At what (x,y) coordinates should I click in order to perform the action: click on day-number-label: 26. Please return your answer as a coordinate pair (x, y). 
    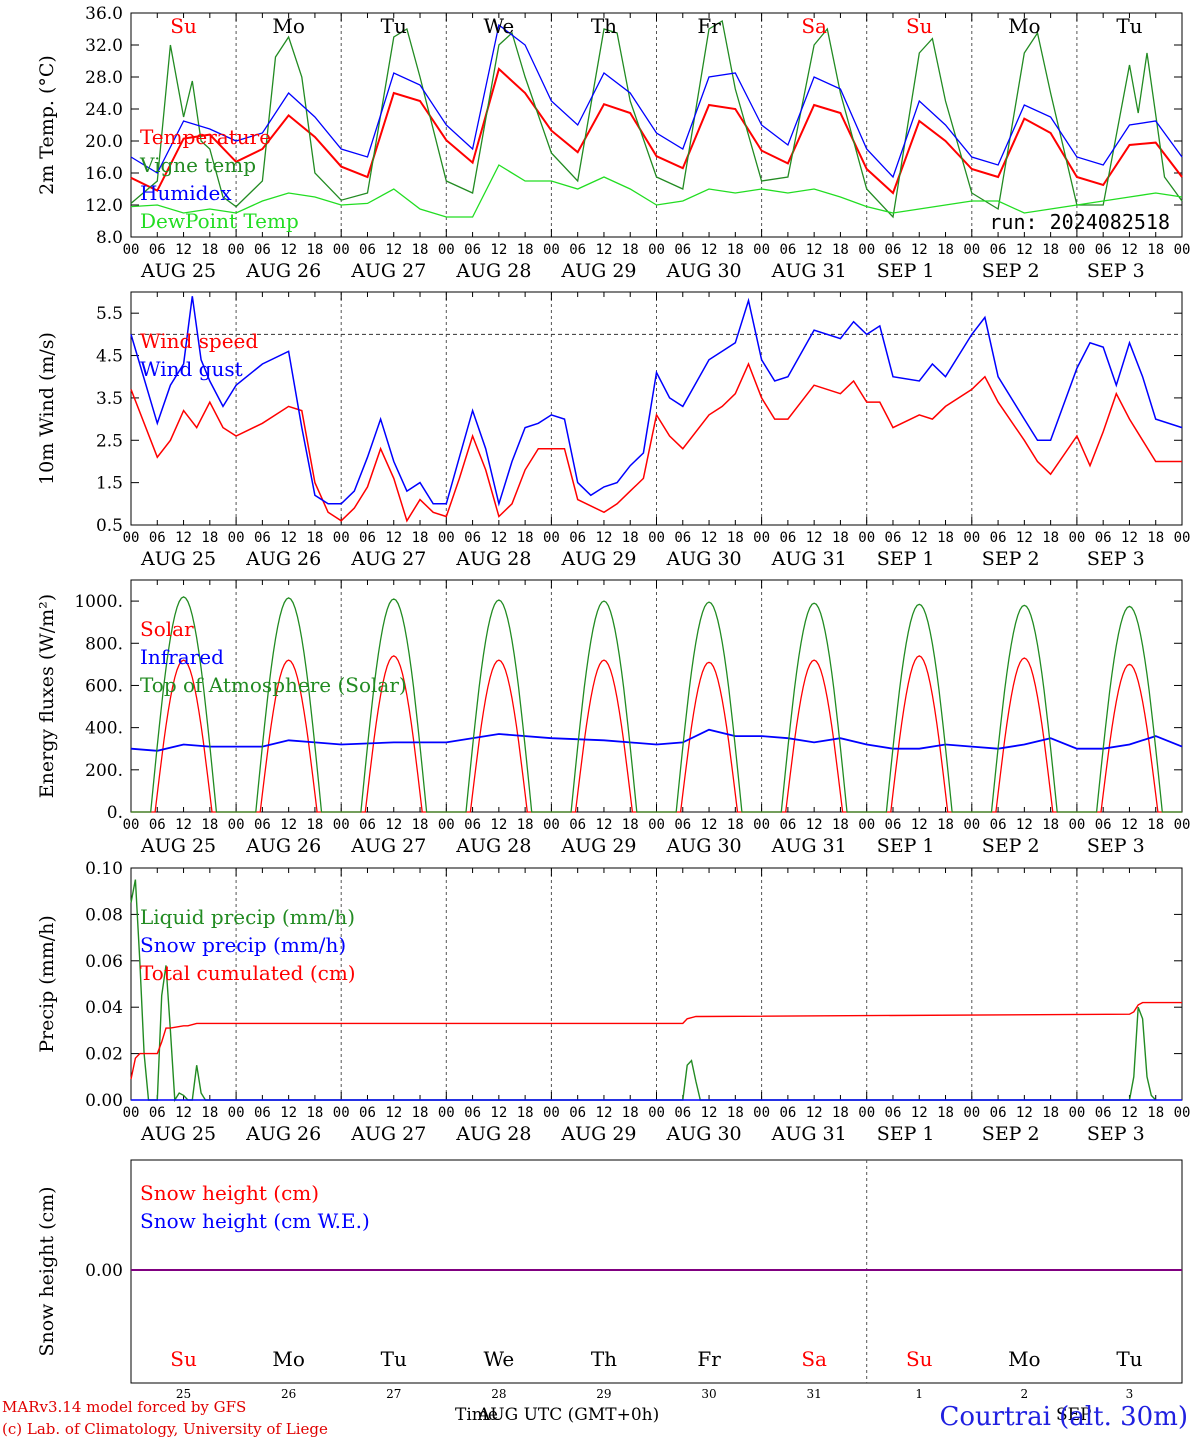
    Looking at the image, I should click on (288, 1394).